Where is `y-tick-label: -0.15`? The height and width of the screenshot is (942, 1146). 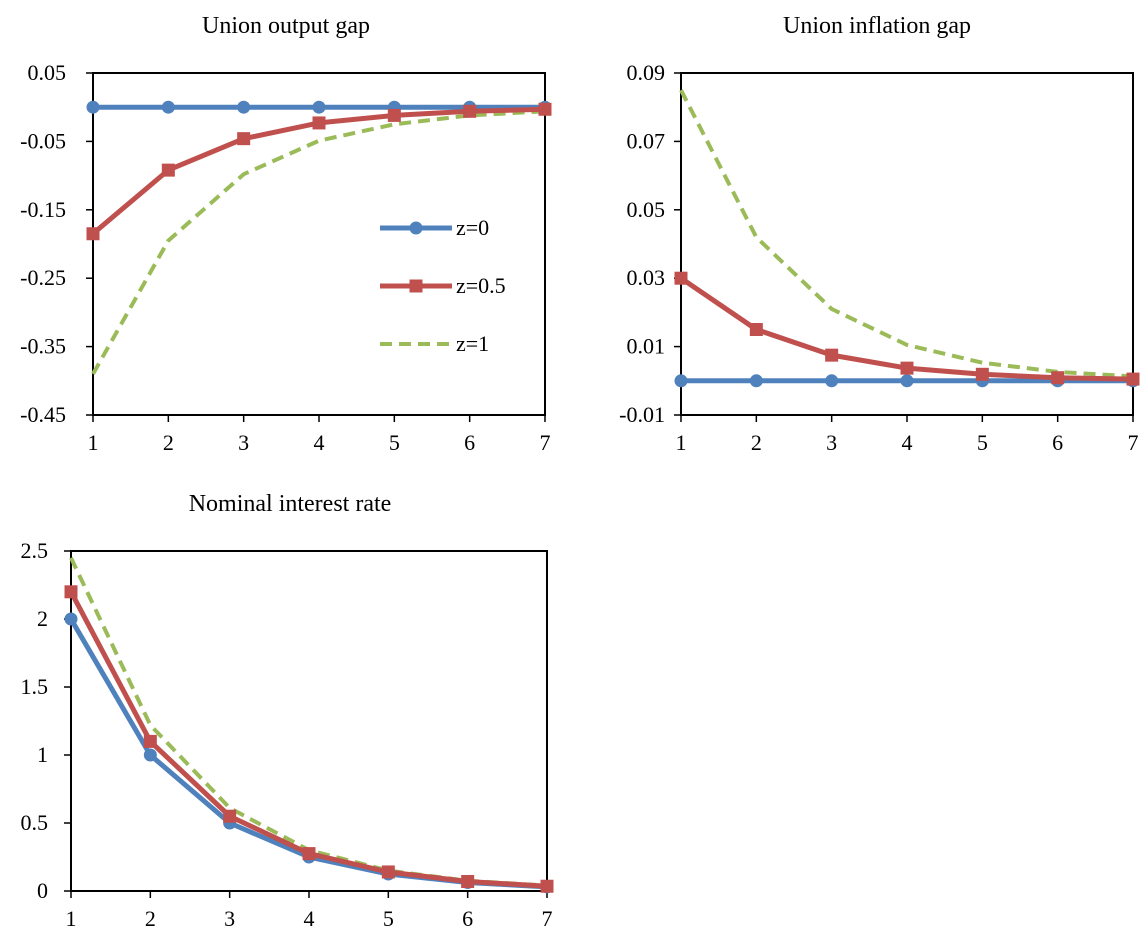
y-tick-label: -0.15 is located at coordinates (43, 209).